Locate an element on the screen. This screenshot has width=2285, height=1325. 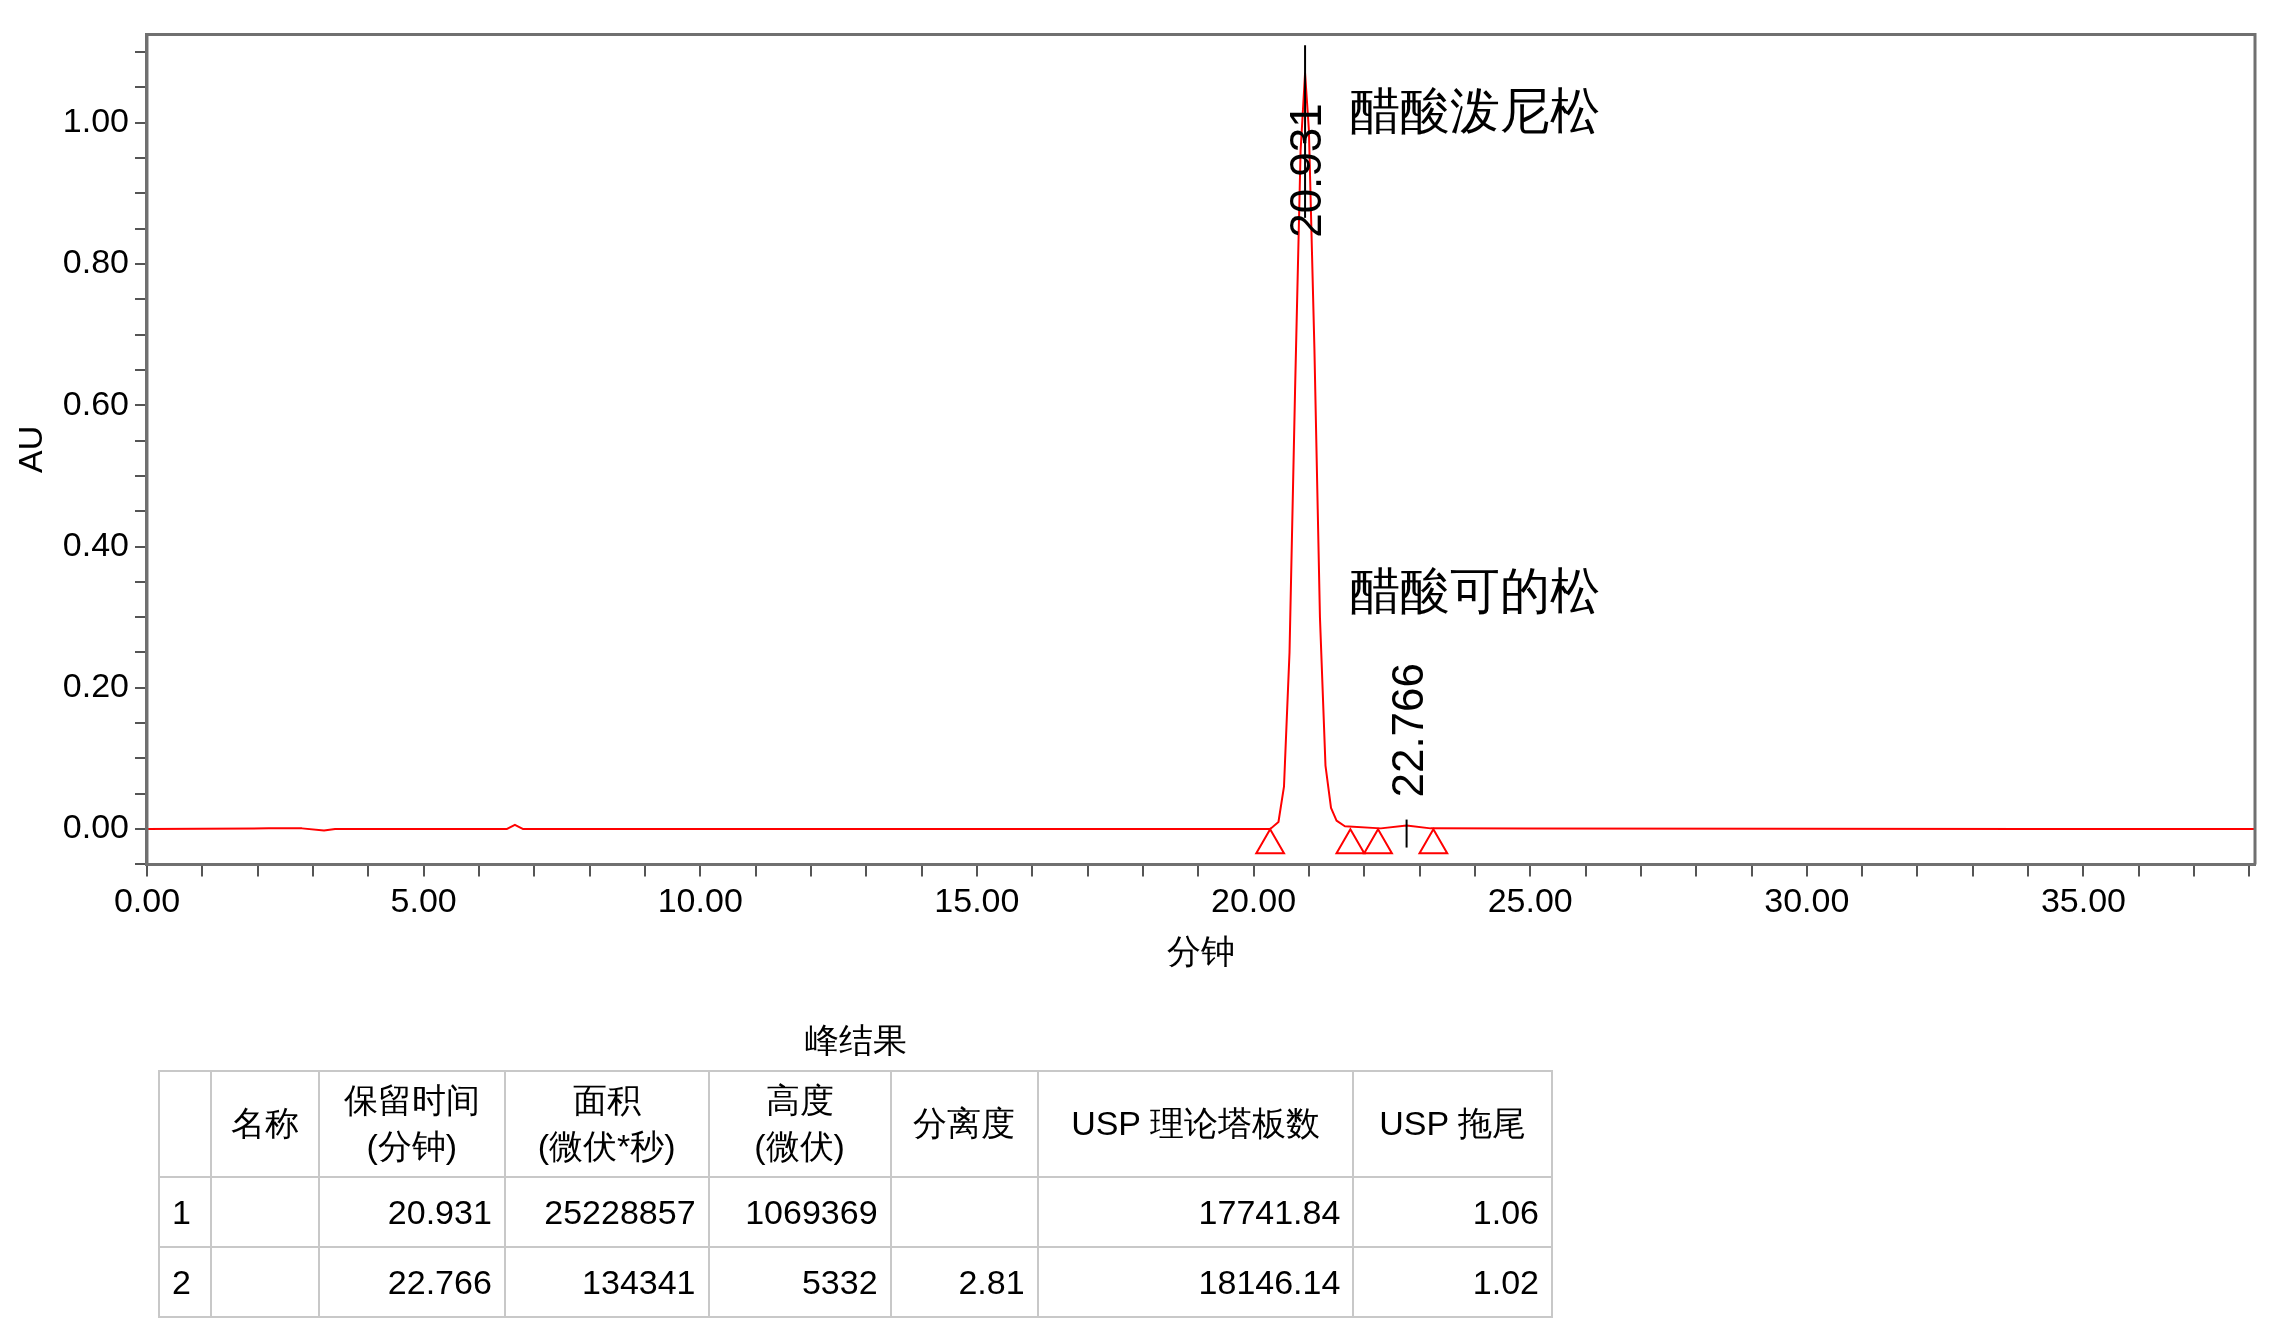
x-tick-label: 0.00 is located at coordinates (147, 900).